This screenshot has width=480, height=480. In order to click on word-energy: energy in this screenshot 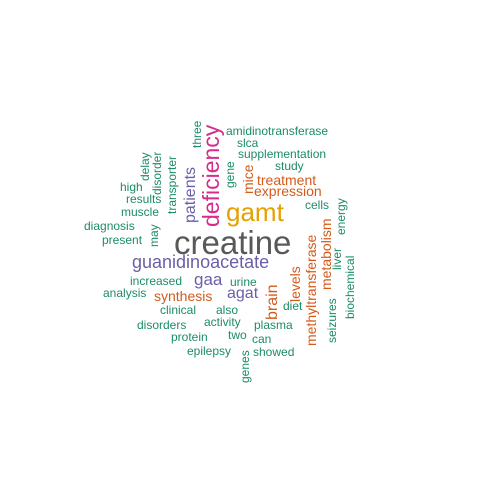, I will do `click(341, 216)`.